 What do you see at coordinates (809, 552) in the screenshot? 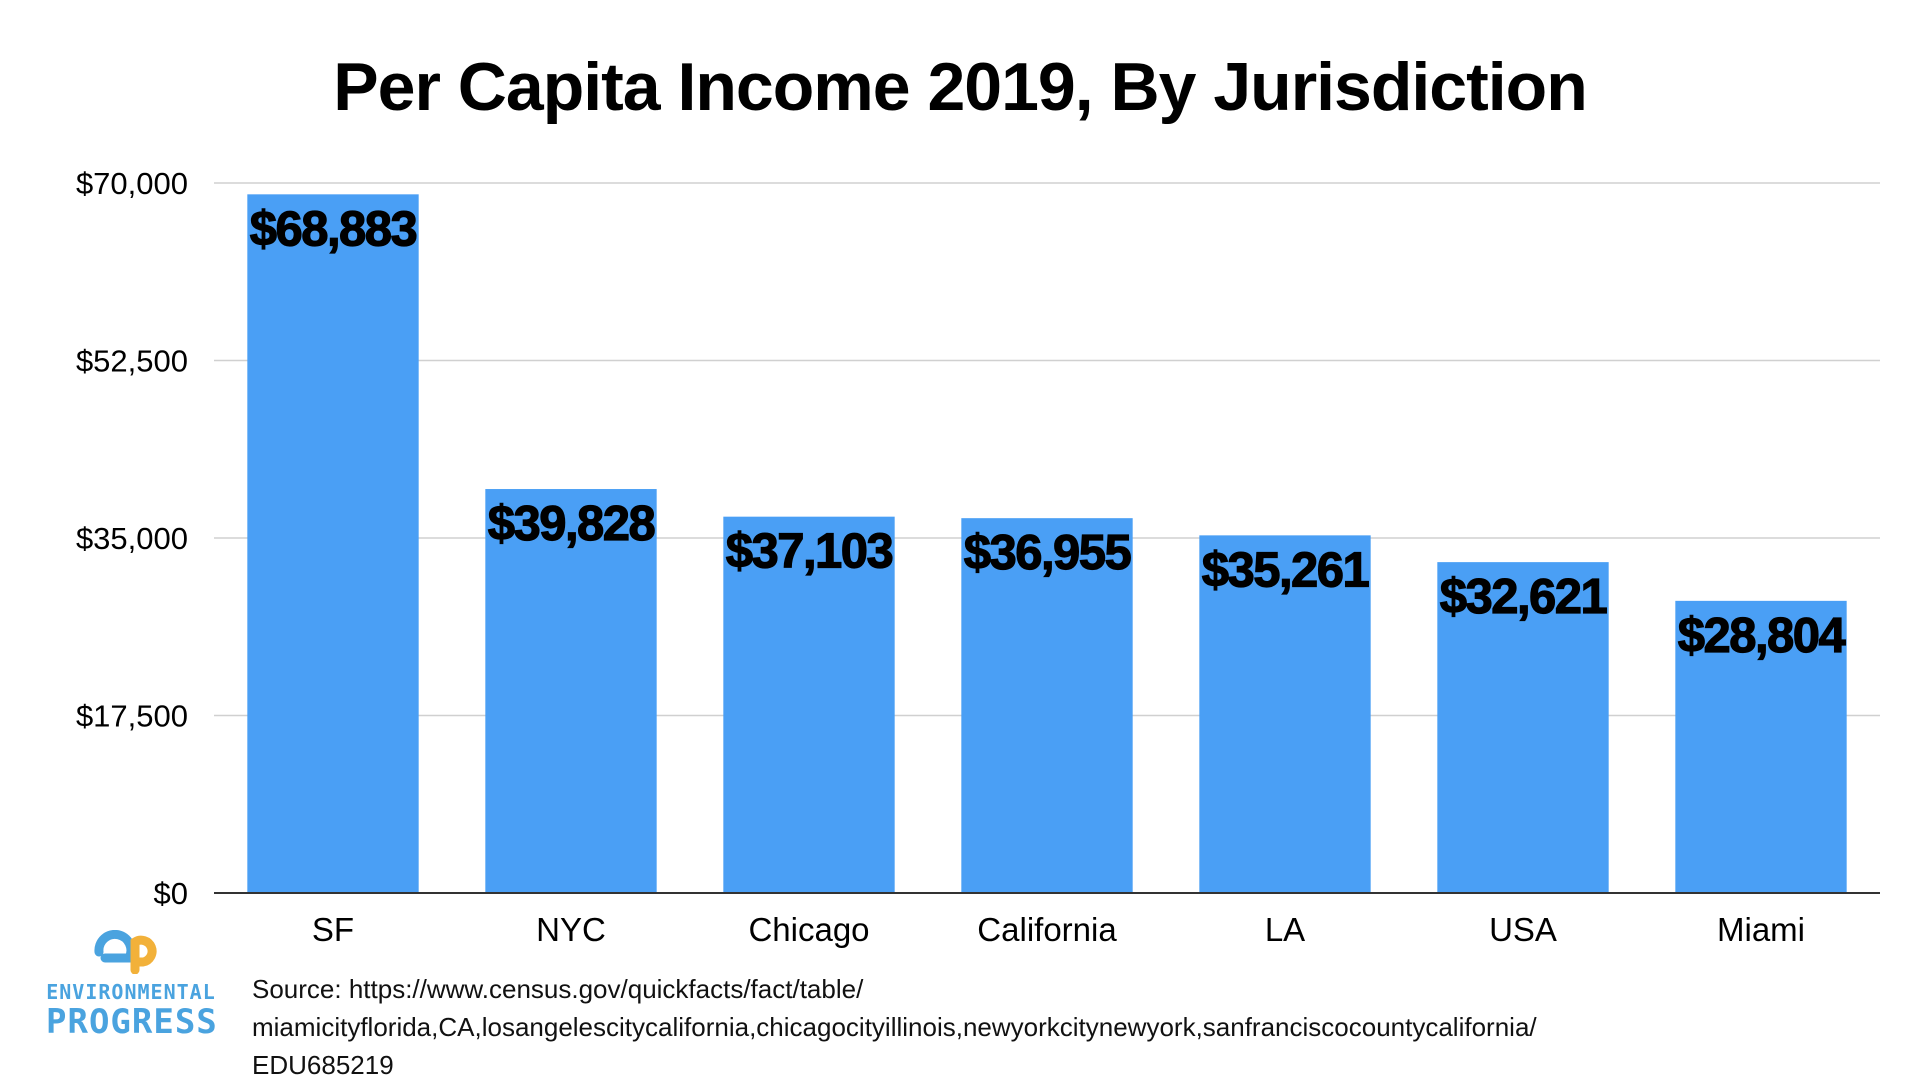
I see `data-label: $37,103` at bounding box center [809, 552].